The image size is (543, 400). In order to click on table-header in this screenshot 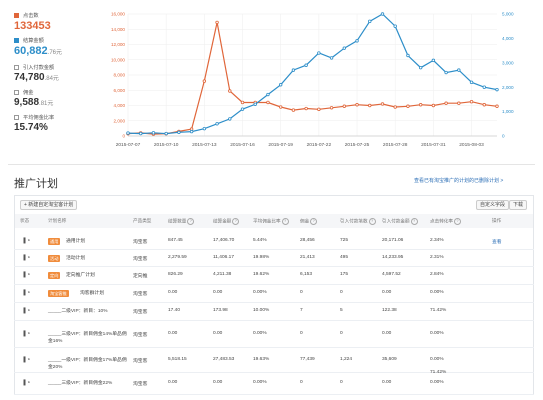, I will do `click(274, 221)`.